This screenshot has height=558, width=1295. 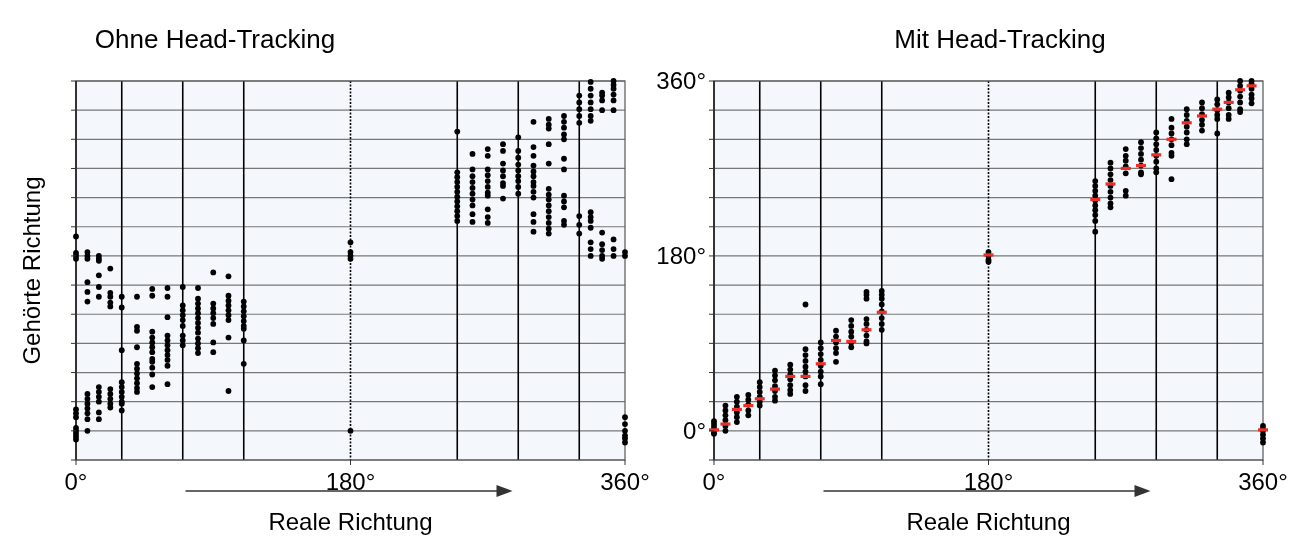 What do you see at coordinates (681, 256) in the screenshot?
I see `y-tick-label: 180°` at bounding box center [681, 256].